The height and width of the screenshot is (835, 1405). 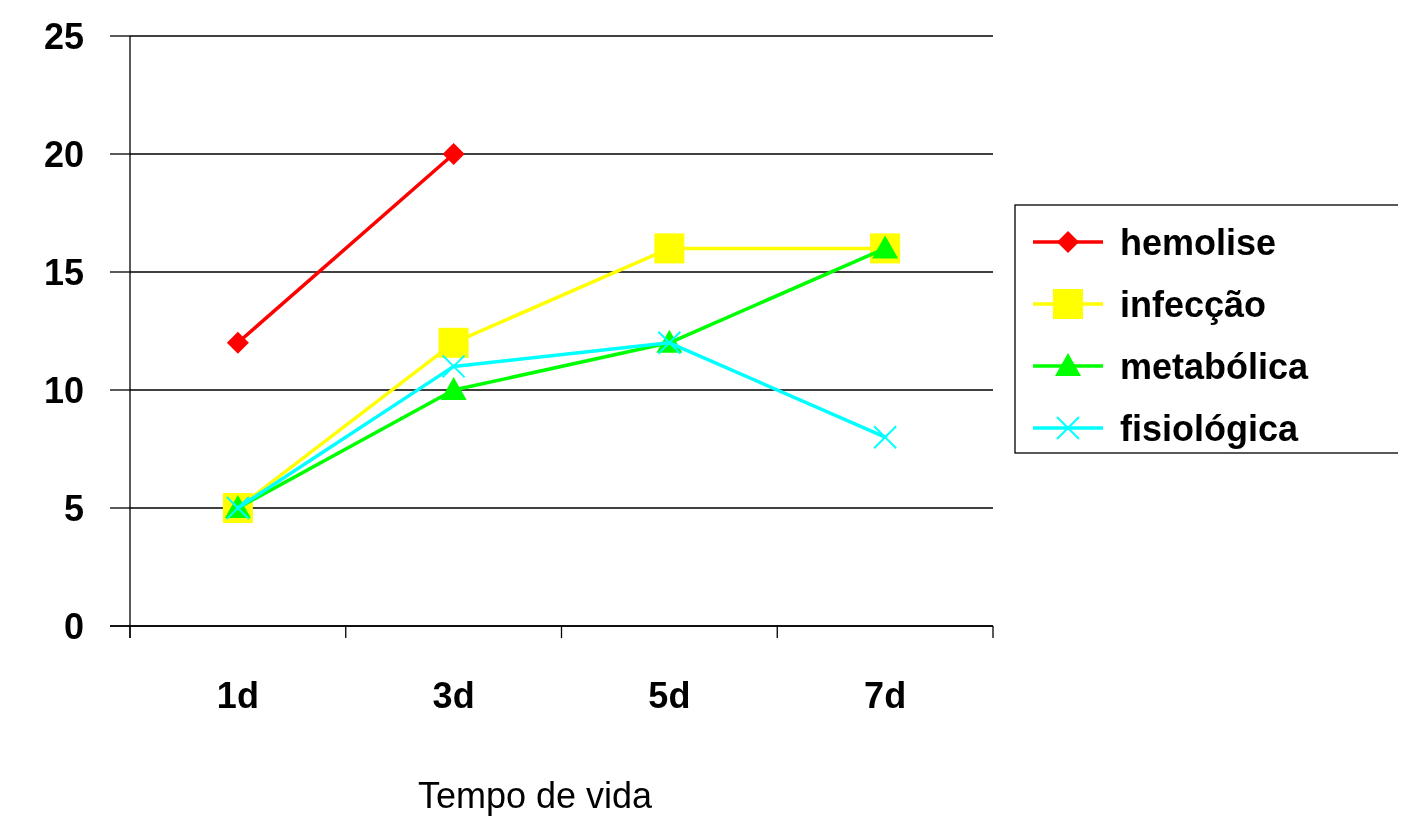 What do you see at coordinates (73, 508) in the screenshot?
I see `y-tick-label: 5` at bounding box center [73, 508].